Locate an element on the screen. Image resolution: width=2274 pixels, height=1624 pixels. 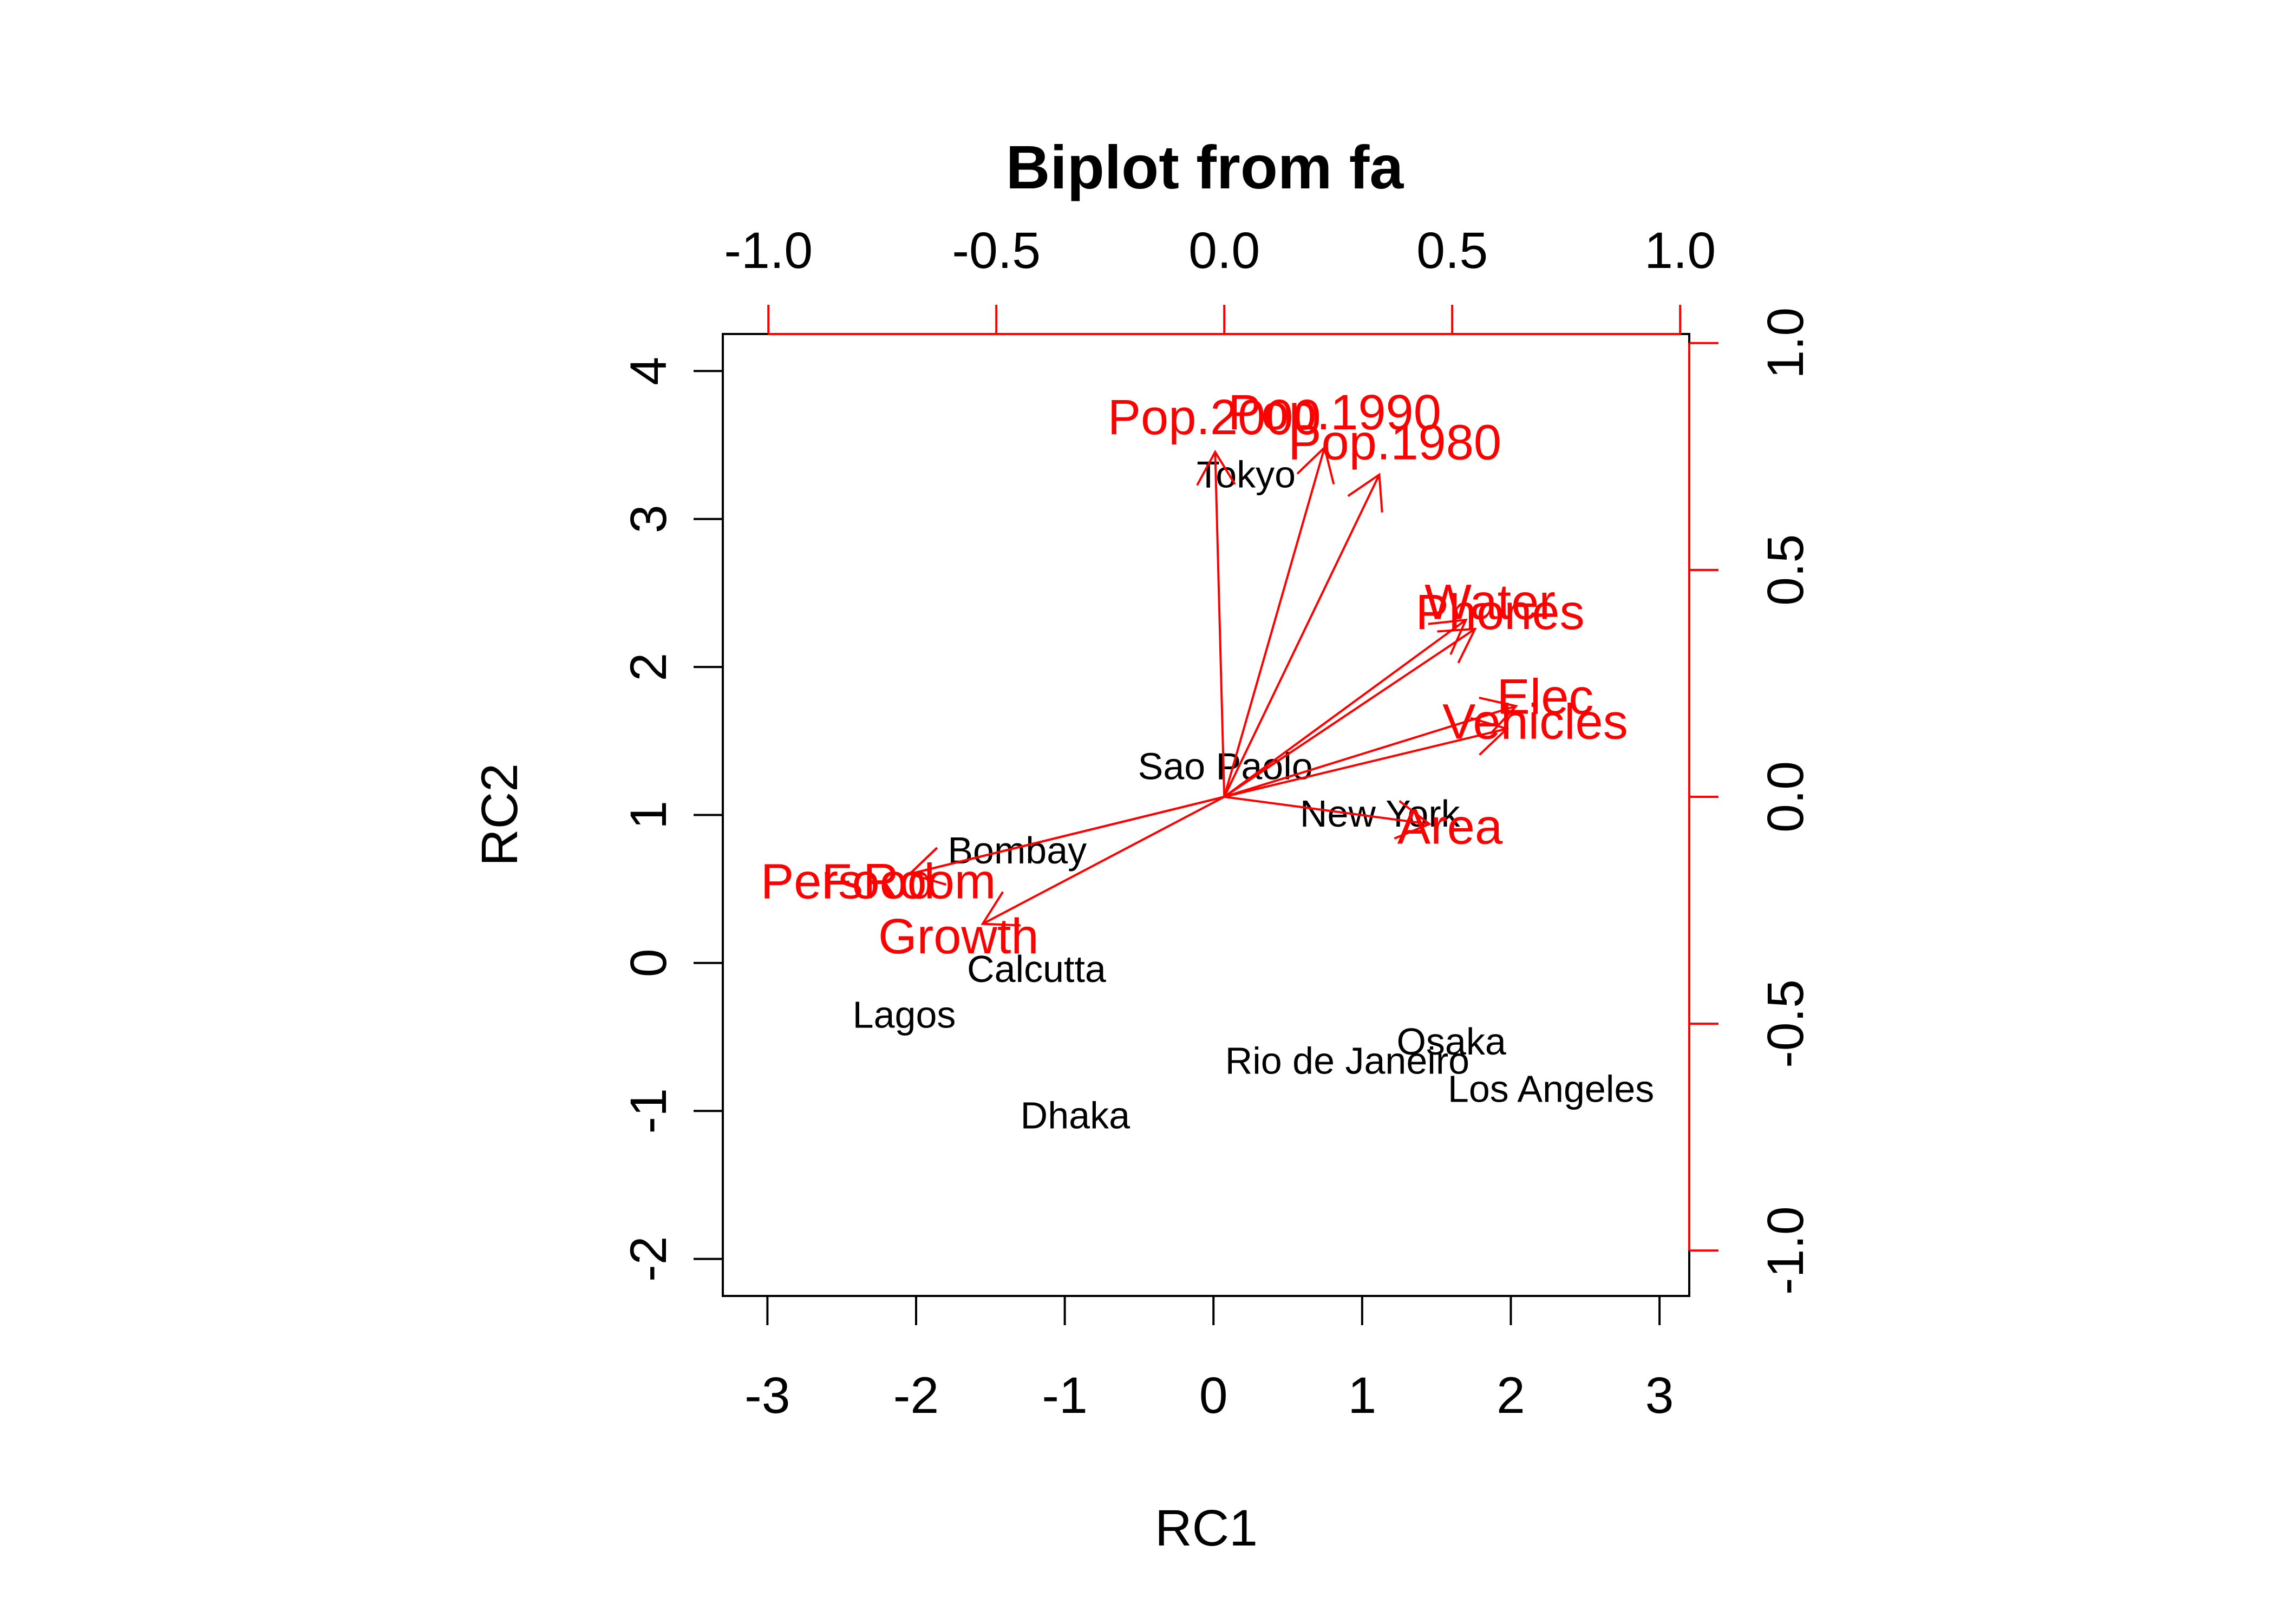
chart-title: Biplot from fa is located at coordinates (1205, 167).